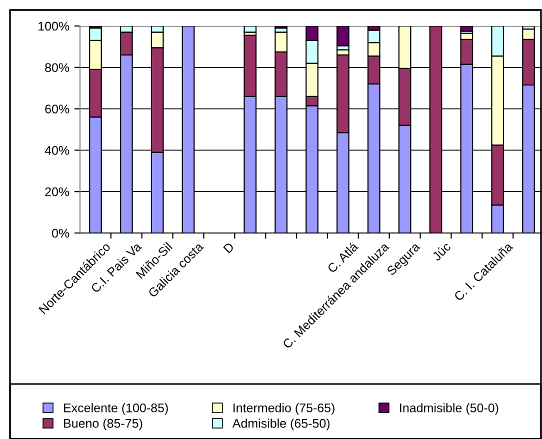 The height and width of the screenshot is (439, 542). What do you see at coordinates (228, 248) in the screenshot?
I see `x-tick-label: D` at bounding box center [228, 248].